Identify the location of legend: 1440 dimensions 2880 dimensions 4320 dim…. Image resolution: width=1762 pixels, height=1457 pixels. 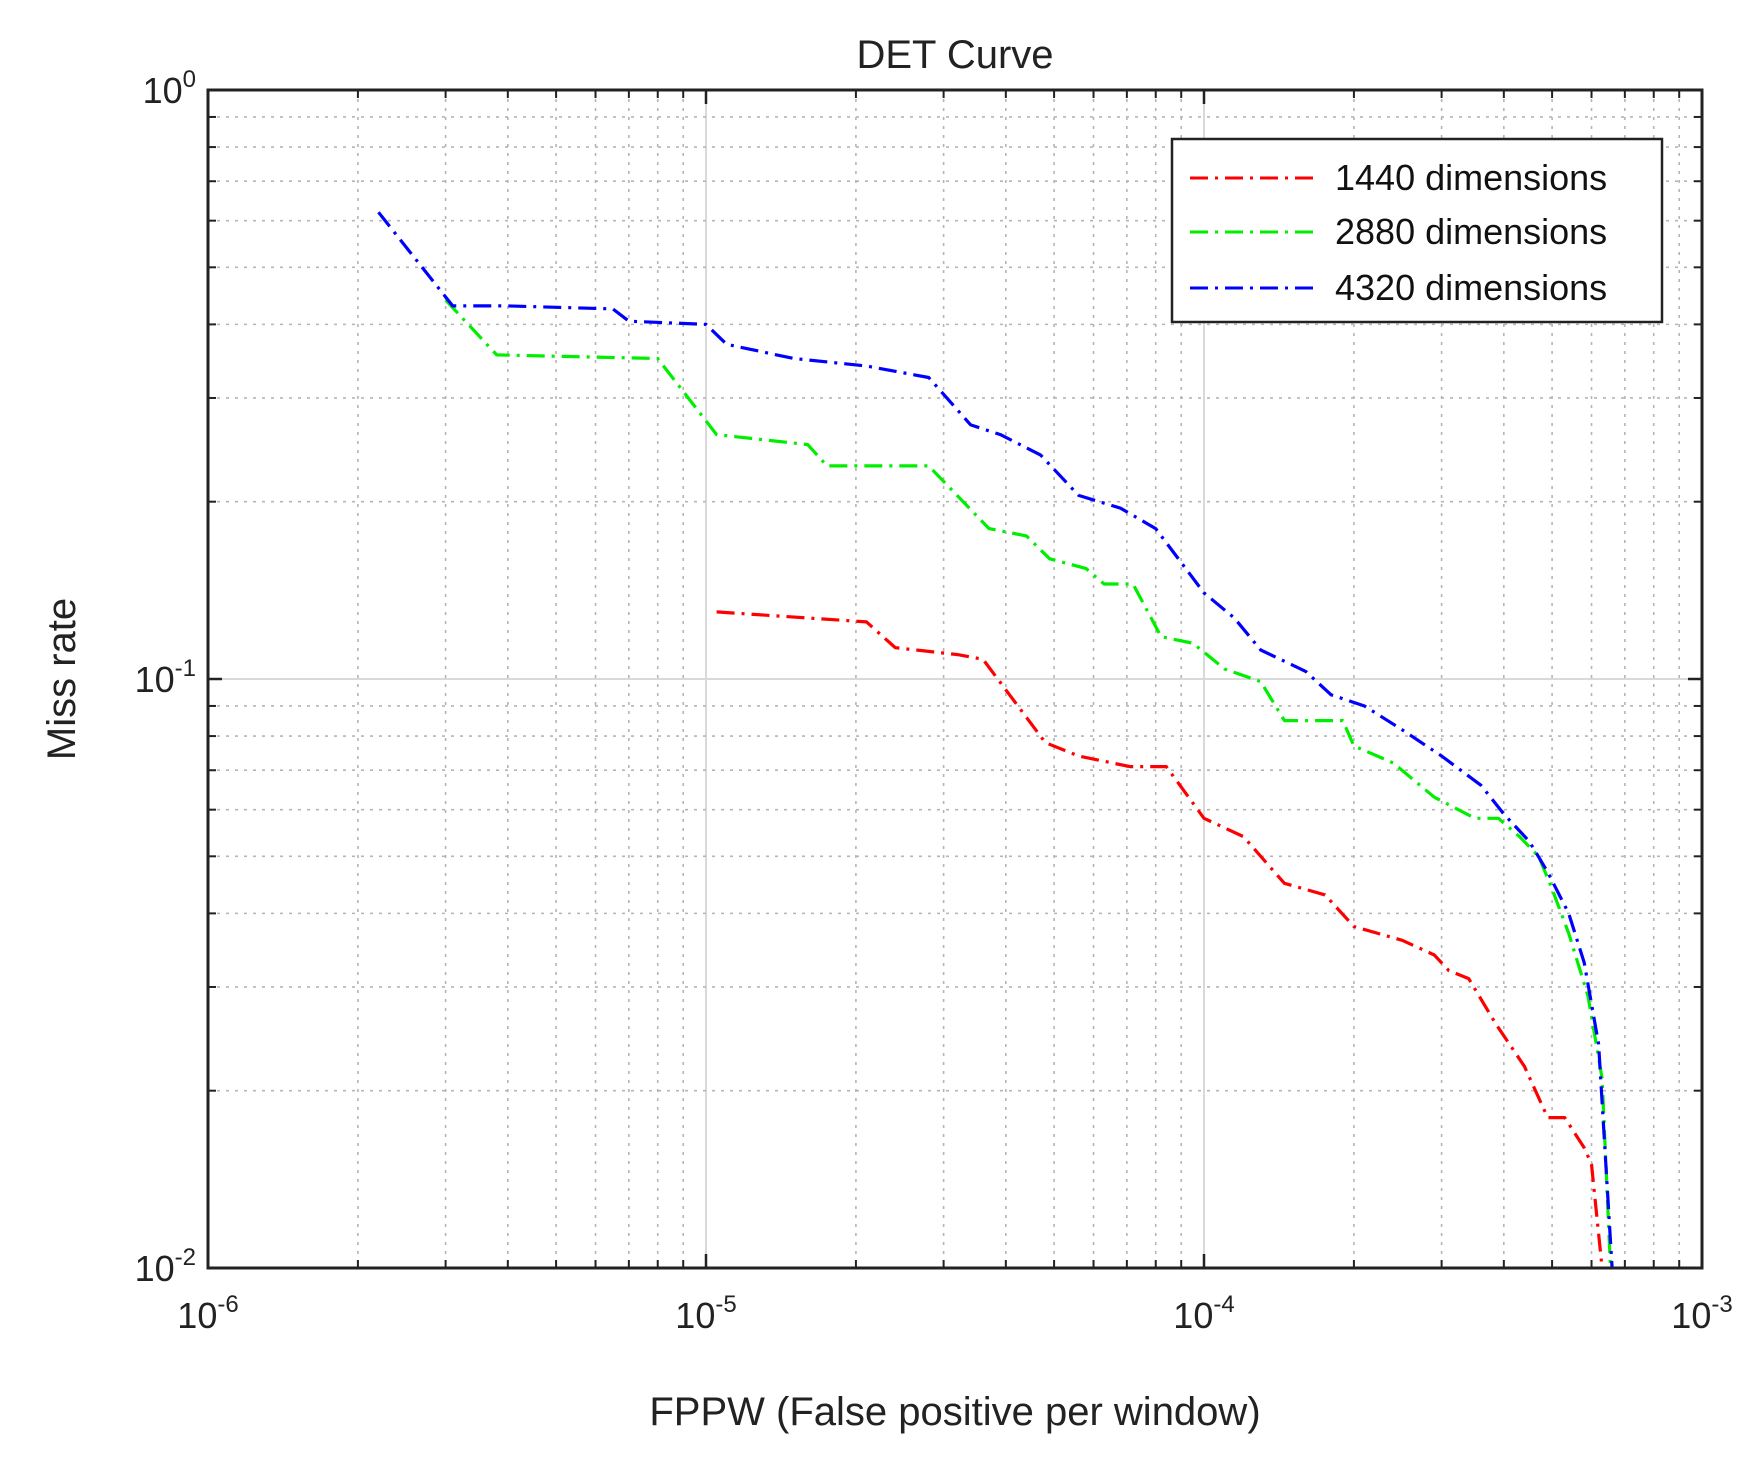
(1417, 230).